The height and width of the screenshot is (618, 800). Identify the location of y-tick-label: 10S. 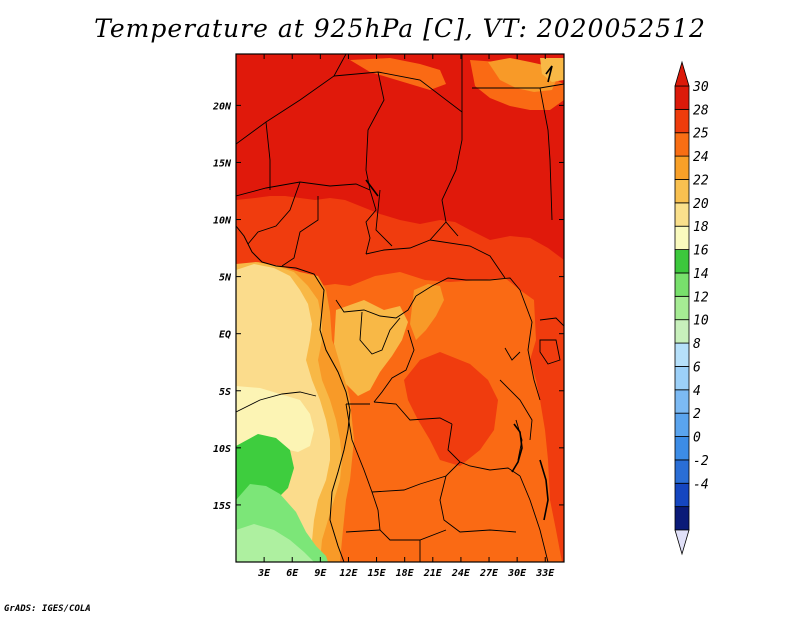
(222, 449).